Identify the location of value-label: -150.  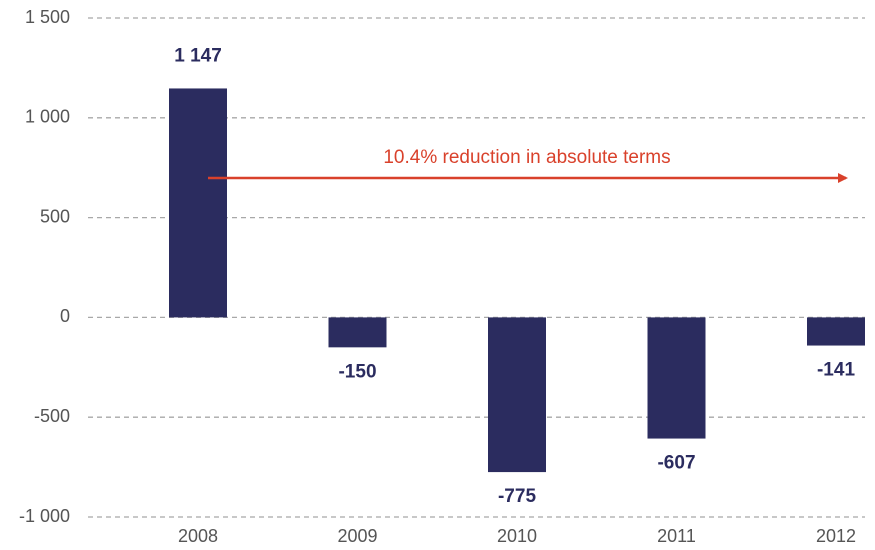
(357, 371).